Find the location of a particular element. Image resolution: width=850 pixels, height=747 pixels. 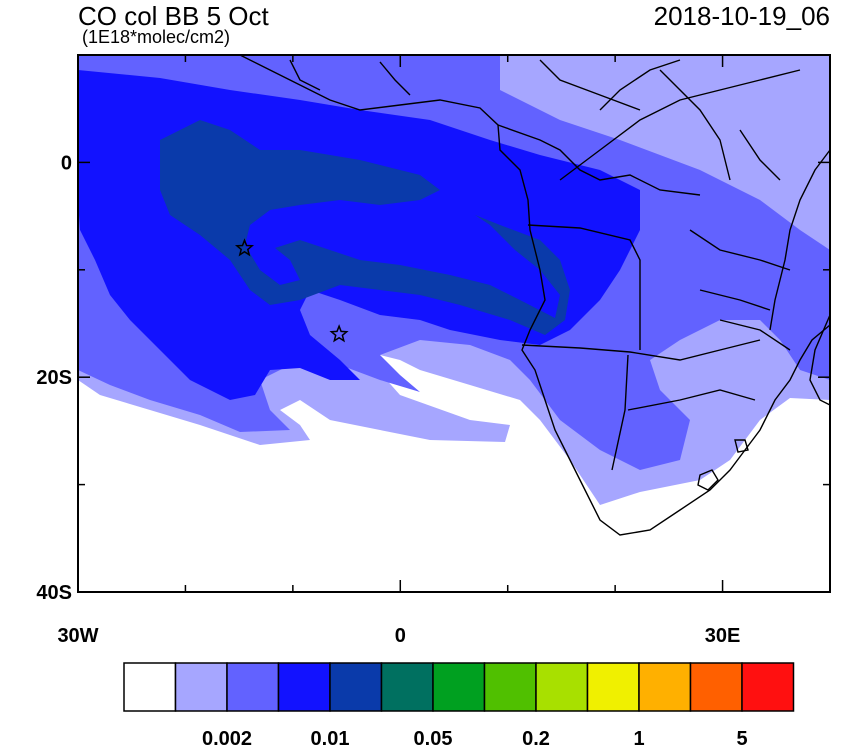

map-timestamp: 2018-10-19_06 is located at coordinates (741, 16).